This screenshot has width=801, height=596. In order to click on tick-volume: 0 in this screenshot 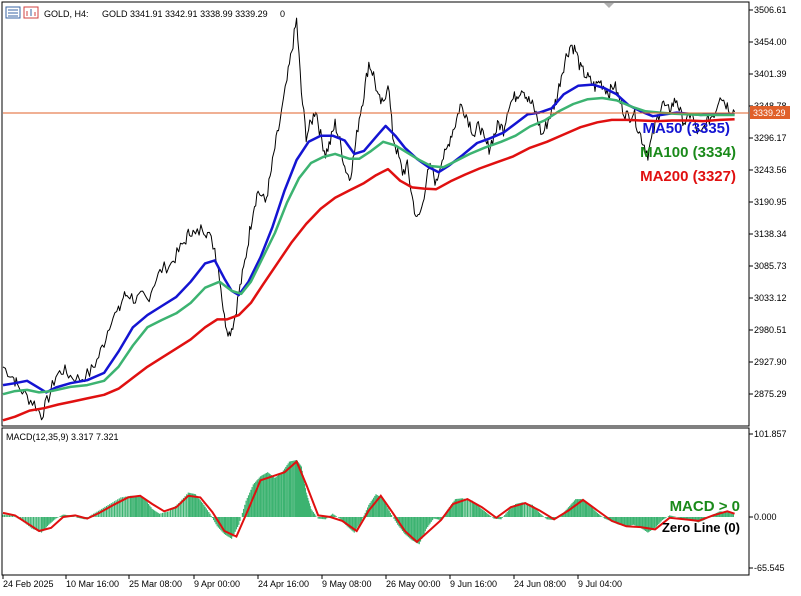, I will do `click(282, 14)`.